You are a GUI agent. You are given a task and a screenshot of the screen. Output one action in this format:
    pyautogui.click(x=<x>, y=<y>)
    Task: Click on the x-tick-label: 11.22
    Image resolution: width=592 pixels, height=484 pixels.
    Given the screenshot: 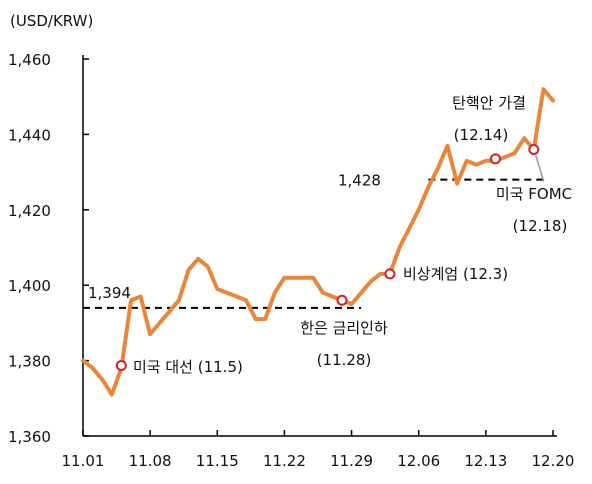 What is the action you would take?
    pyautogui.click(x=284, y=461)
    